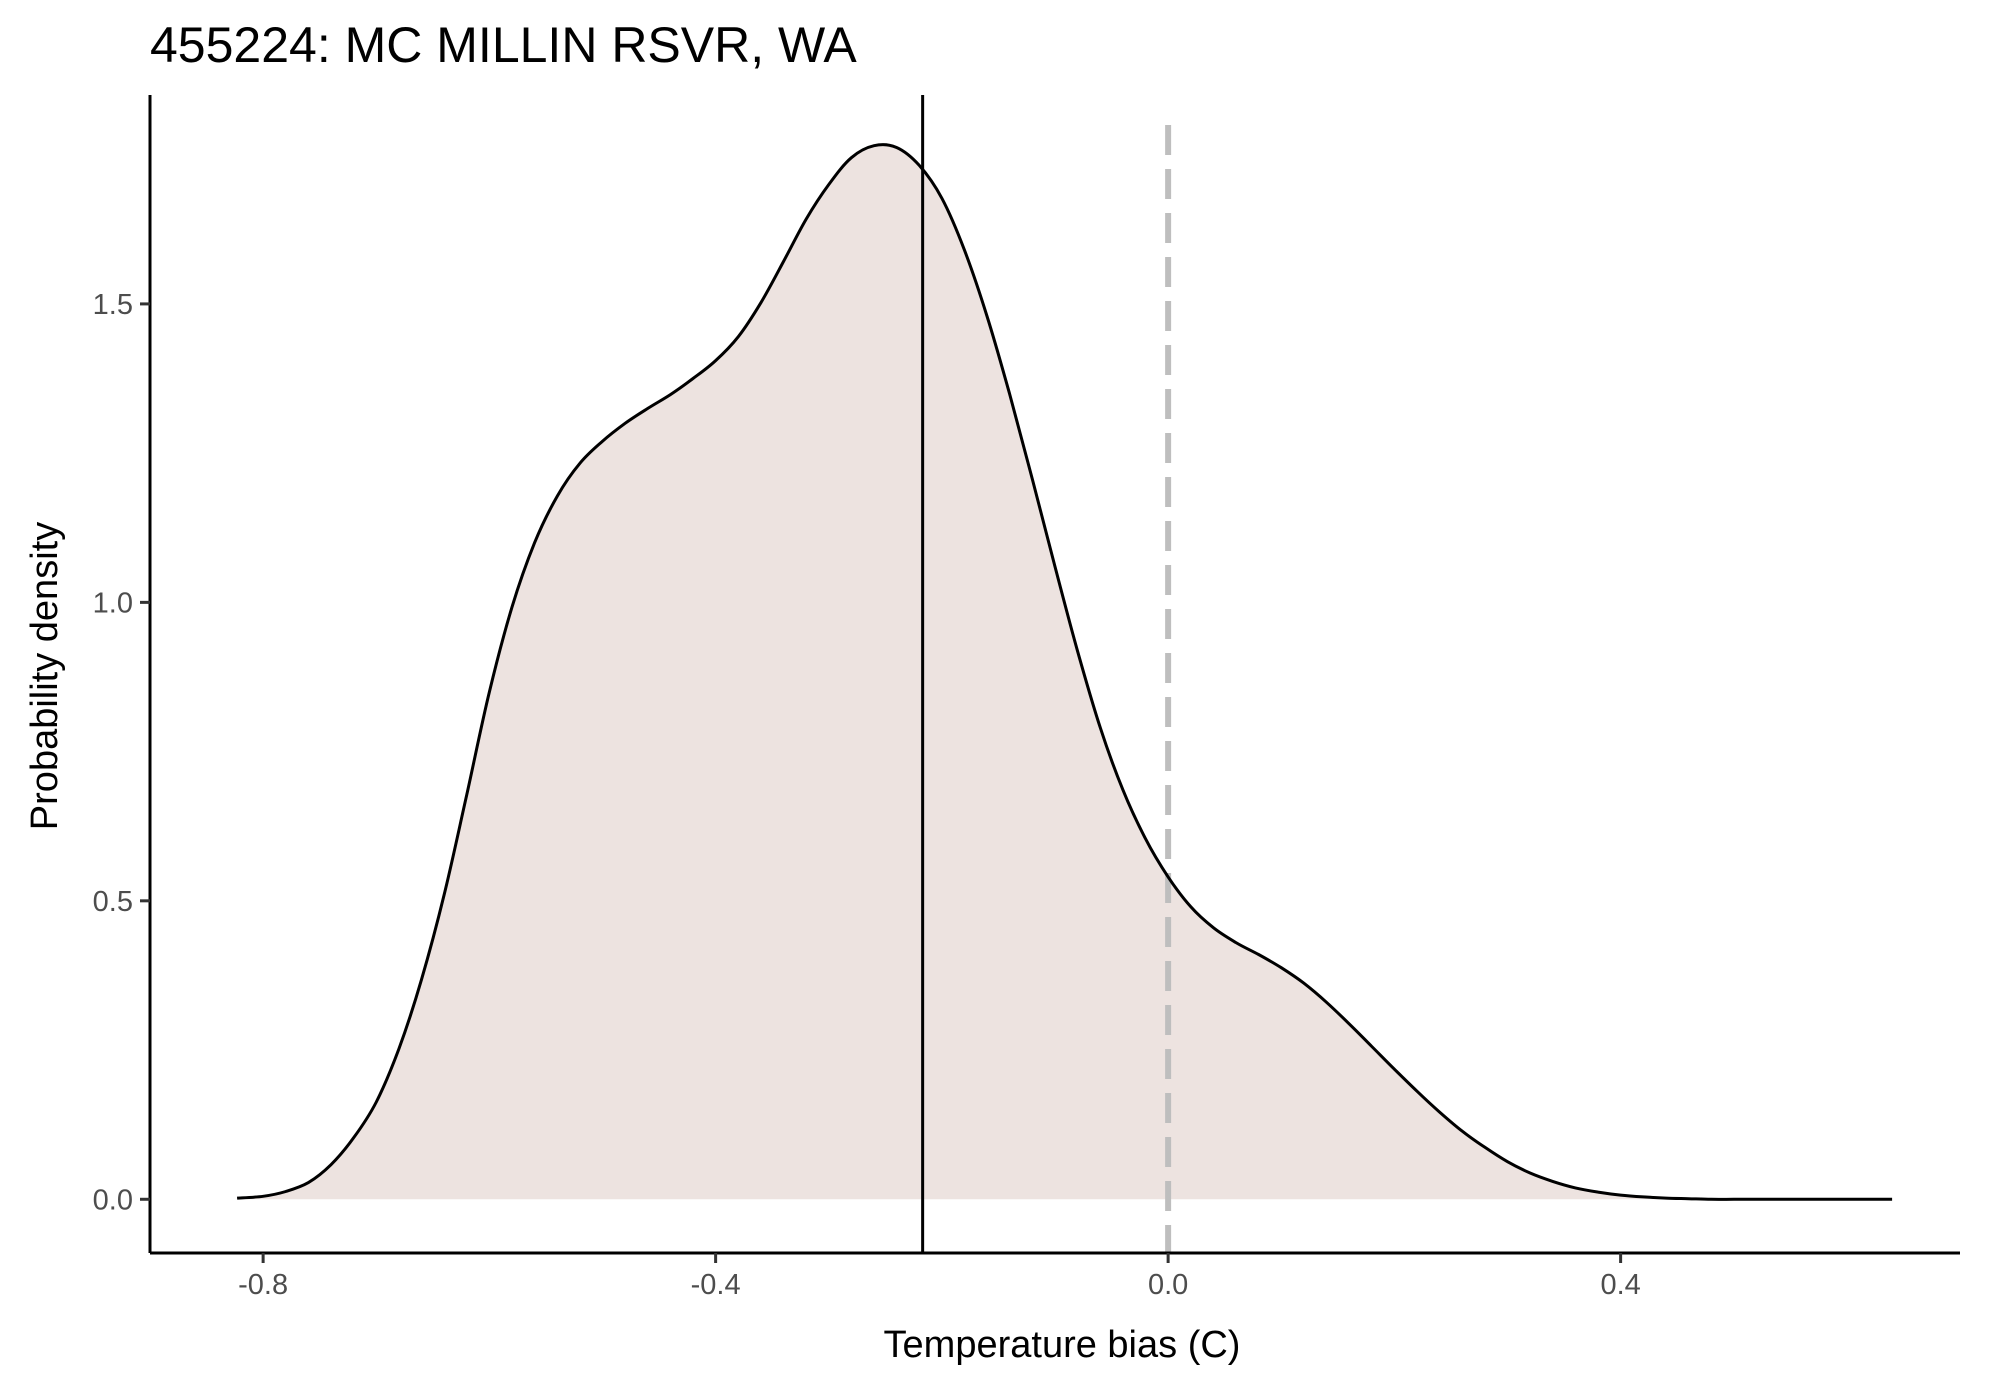  I want to click on y-axis-title: Probability density, so click(45, 676).